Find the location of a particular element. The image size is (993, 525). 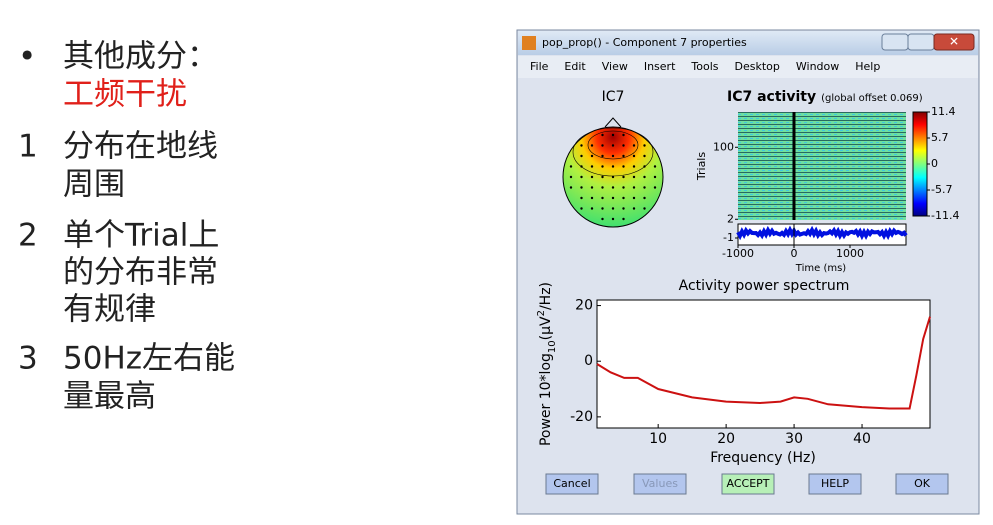

y-tick-label: 20 is located at coordinates (584, 306).